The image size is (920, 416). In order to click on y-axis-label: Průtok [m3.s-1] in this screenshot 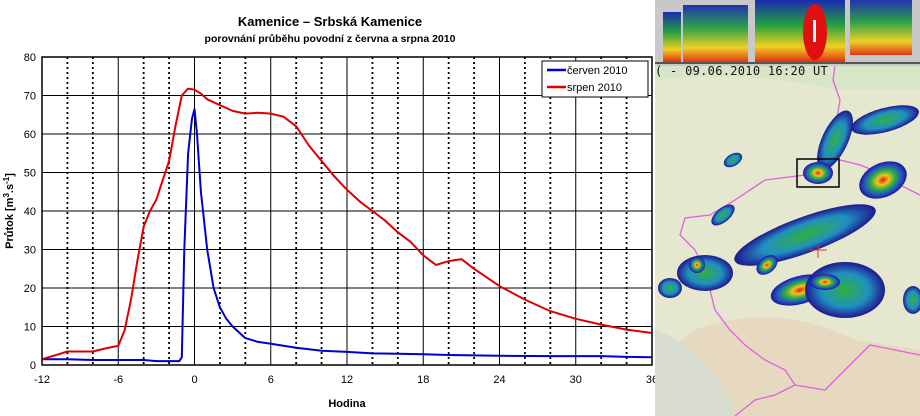, I will do `click(9, 211)`.